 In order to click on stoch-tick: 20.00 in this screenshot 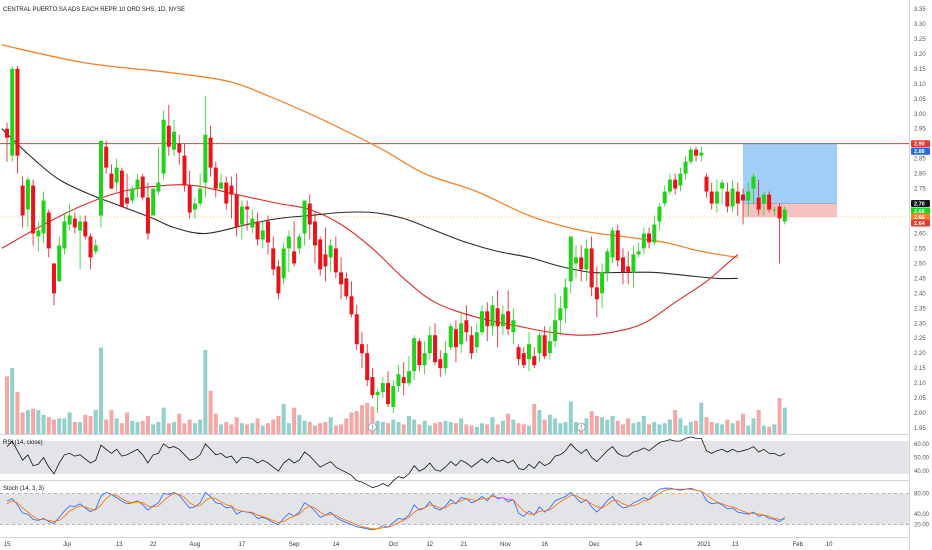, I will do `click(922, 526)`.